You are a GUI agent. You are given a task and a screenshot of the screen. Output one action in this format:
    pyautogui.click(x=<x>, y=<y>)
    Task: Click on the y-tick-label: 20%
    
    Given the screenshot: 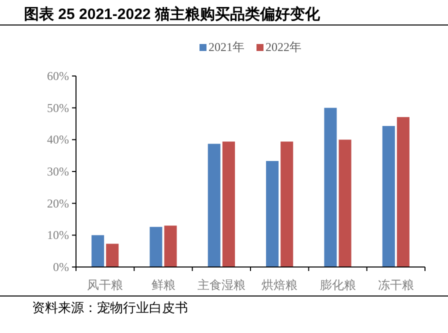 What is the action you would take?
    pyautogui.click(x=58, y=203)
    